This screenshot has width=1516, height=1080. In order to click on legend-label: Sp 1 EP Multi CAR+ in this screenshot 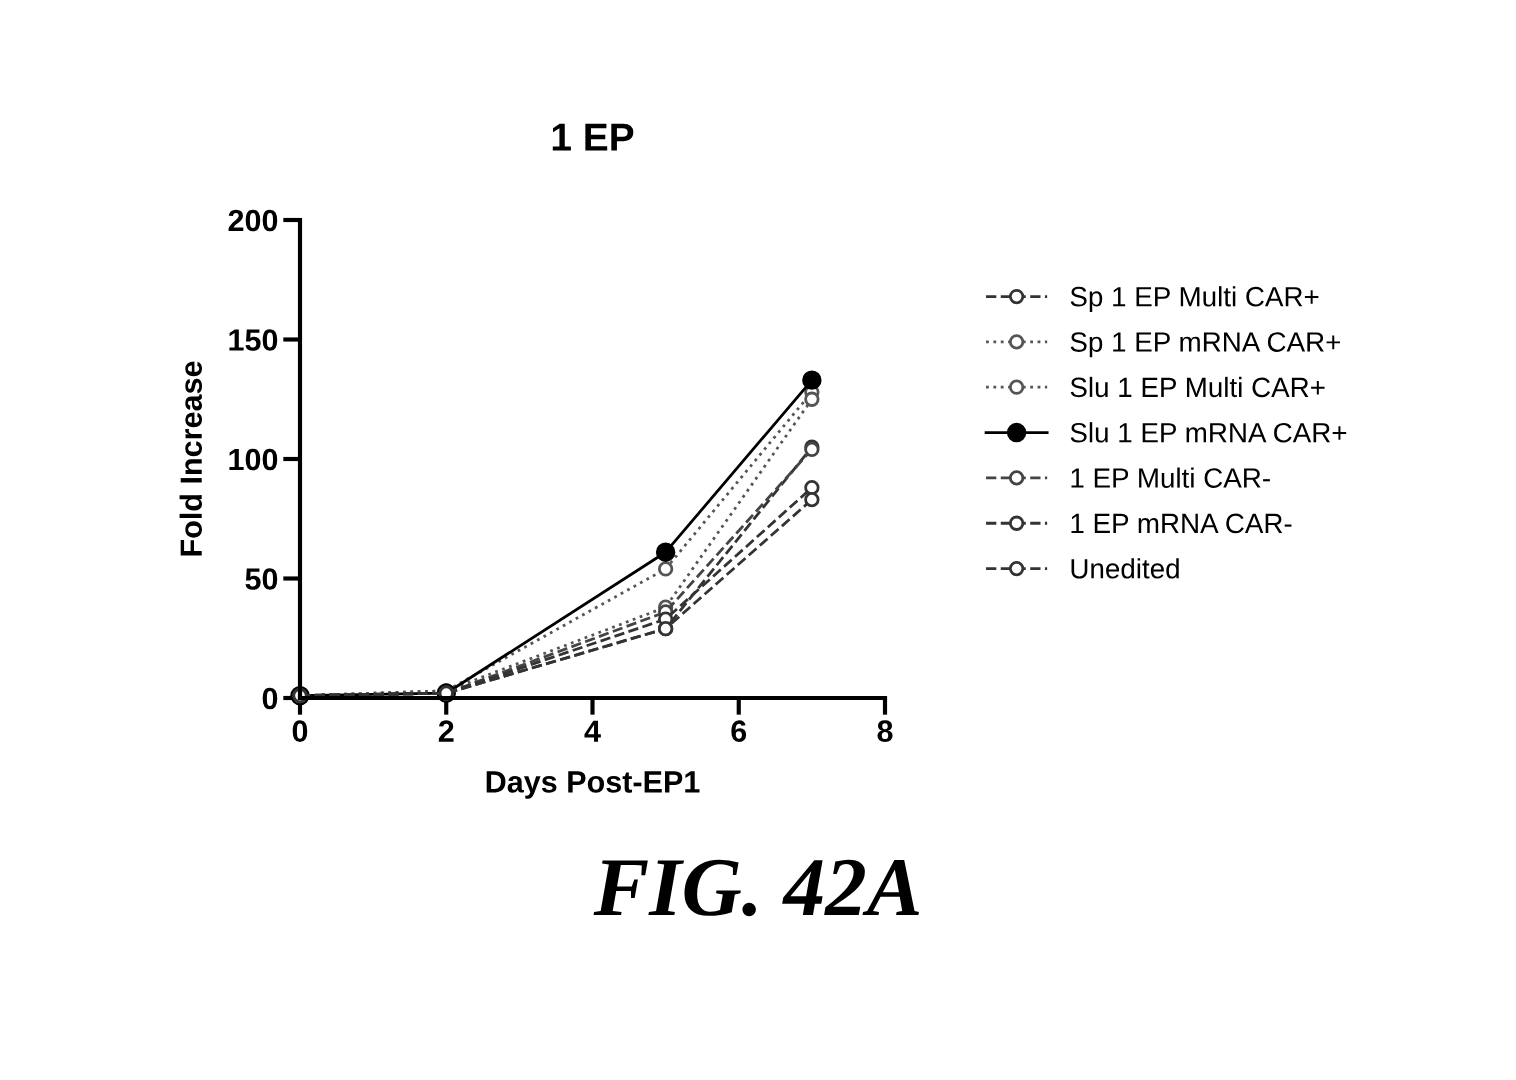, I will do `click(1194, 299)`.